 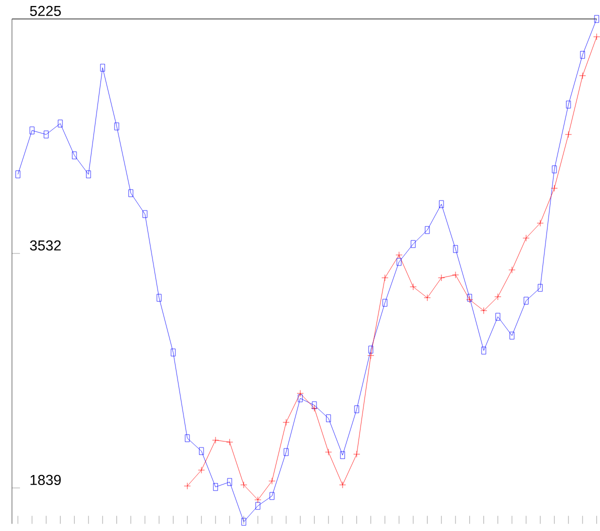 What do you see at coordinates (45, 11) in the screenshot?
I see `y-tick-label: 5225` at bounding box center [45, 11].